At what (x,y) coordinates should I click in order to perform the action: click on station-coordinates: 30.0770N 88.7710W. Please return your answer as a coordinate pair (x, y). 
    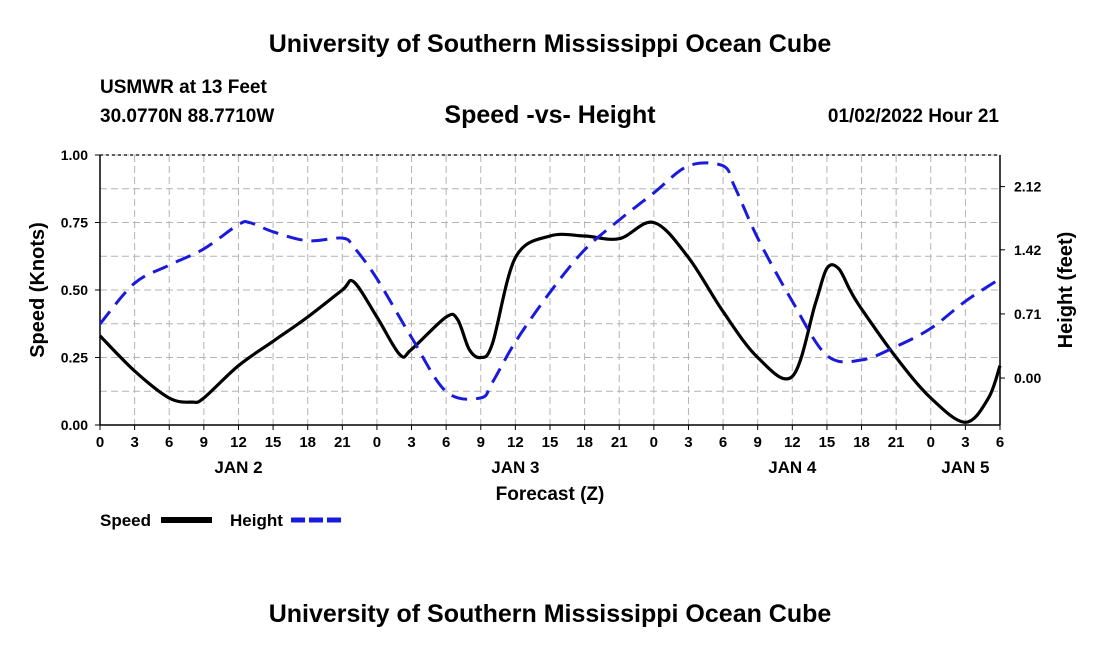
    Looking at the image, I should click on (187, 116).